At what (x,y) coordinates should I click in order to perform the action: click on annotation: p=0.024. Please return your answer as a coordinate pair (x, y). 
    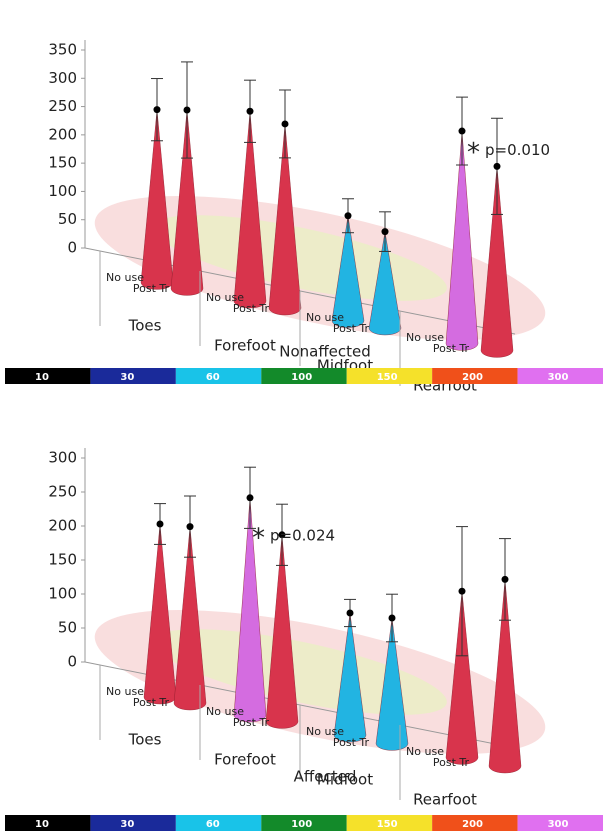
    Looking at the image, I should click on (302, 536).